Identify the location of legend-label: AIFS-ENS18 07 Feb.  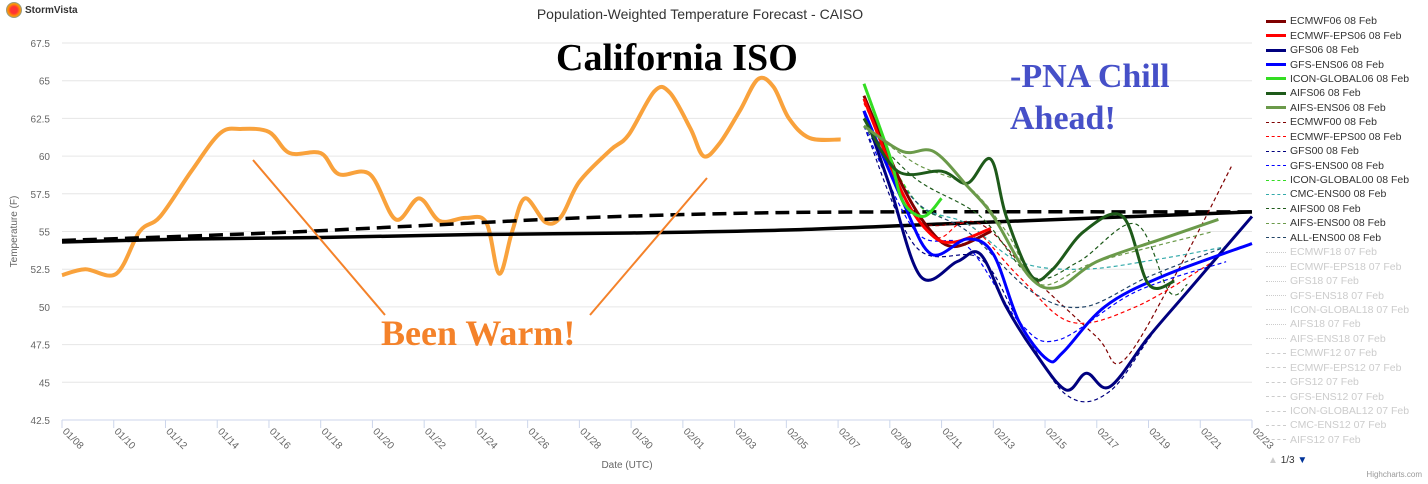
(1338, 338).